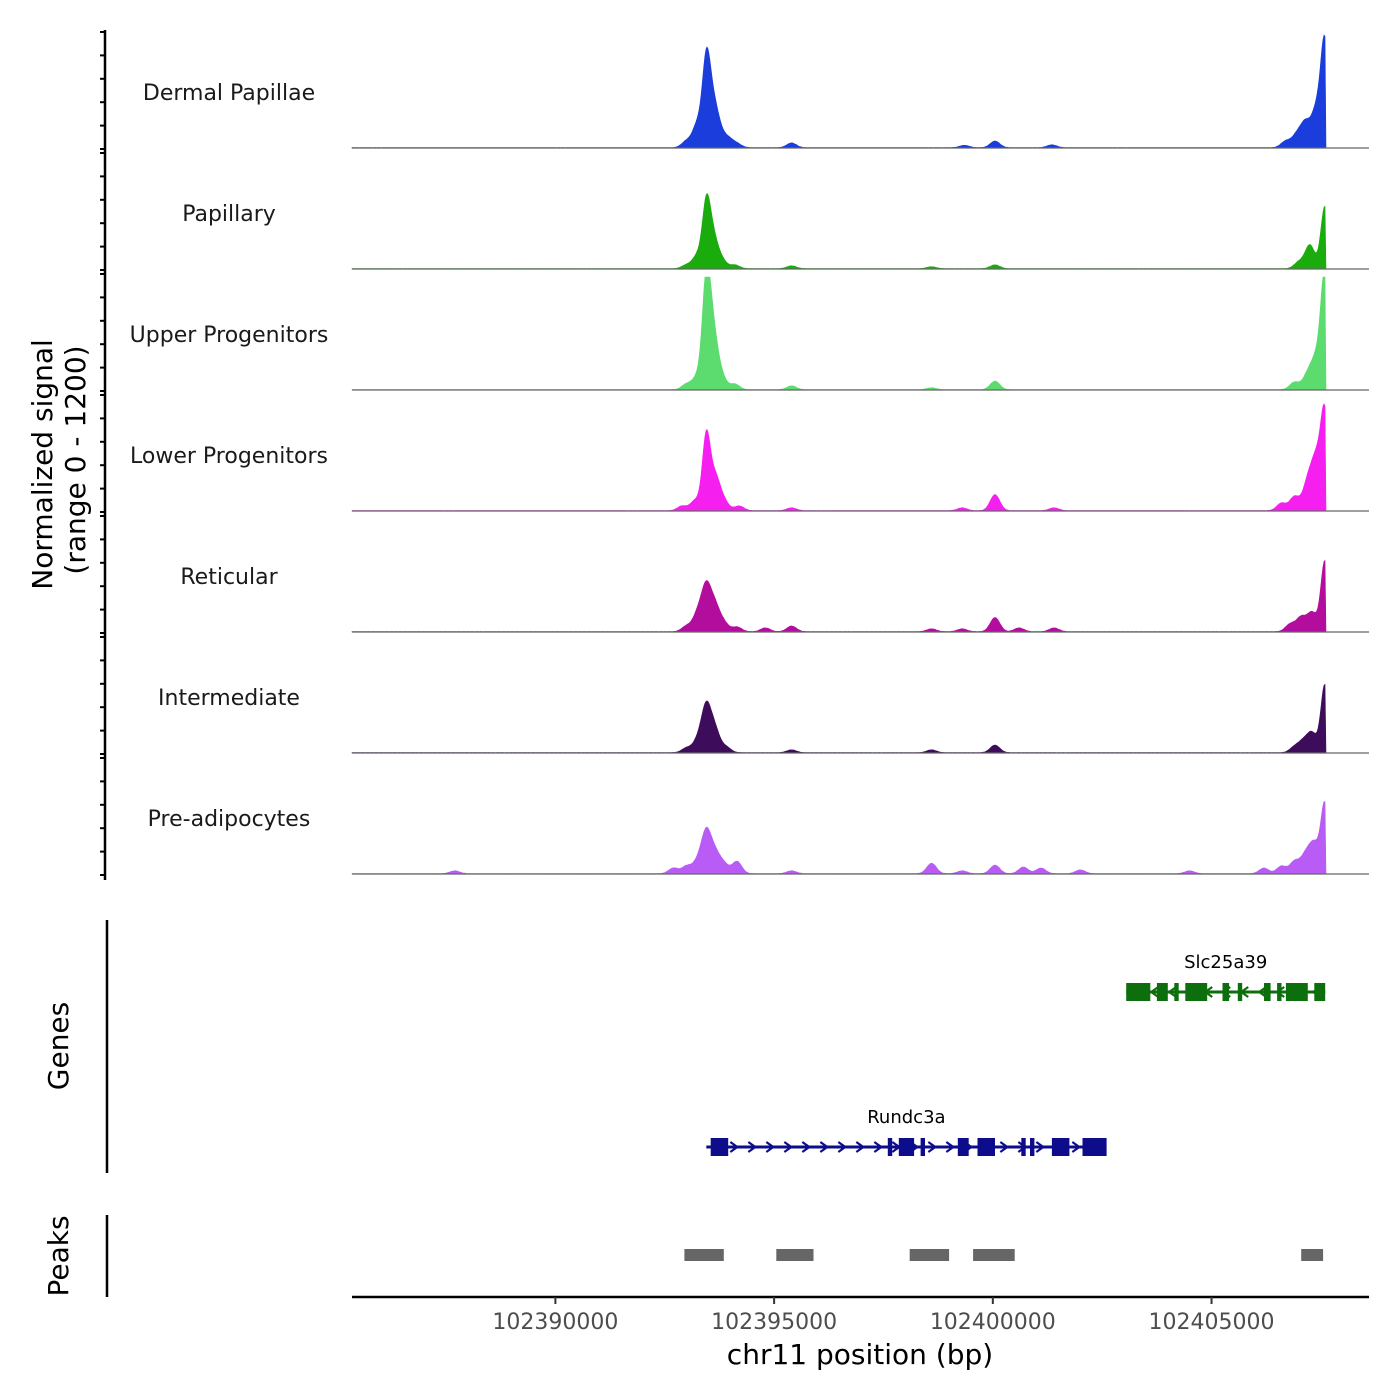 This screenshot has height=1400, width=1400. What do you see at coordinates (229, 456) in the screenshot?
I see `track-label-lower-progenitors: Lower Progenitors` at bounding box center [229, 456].